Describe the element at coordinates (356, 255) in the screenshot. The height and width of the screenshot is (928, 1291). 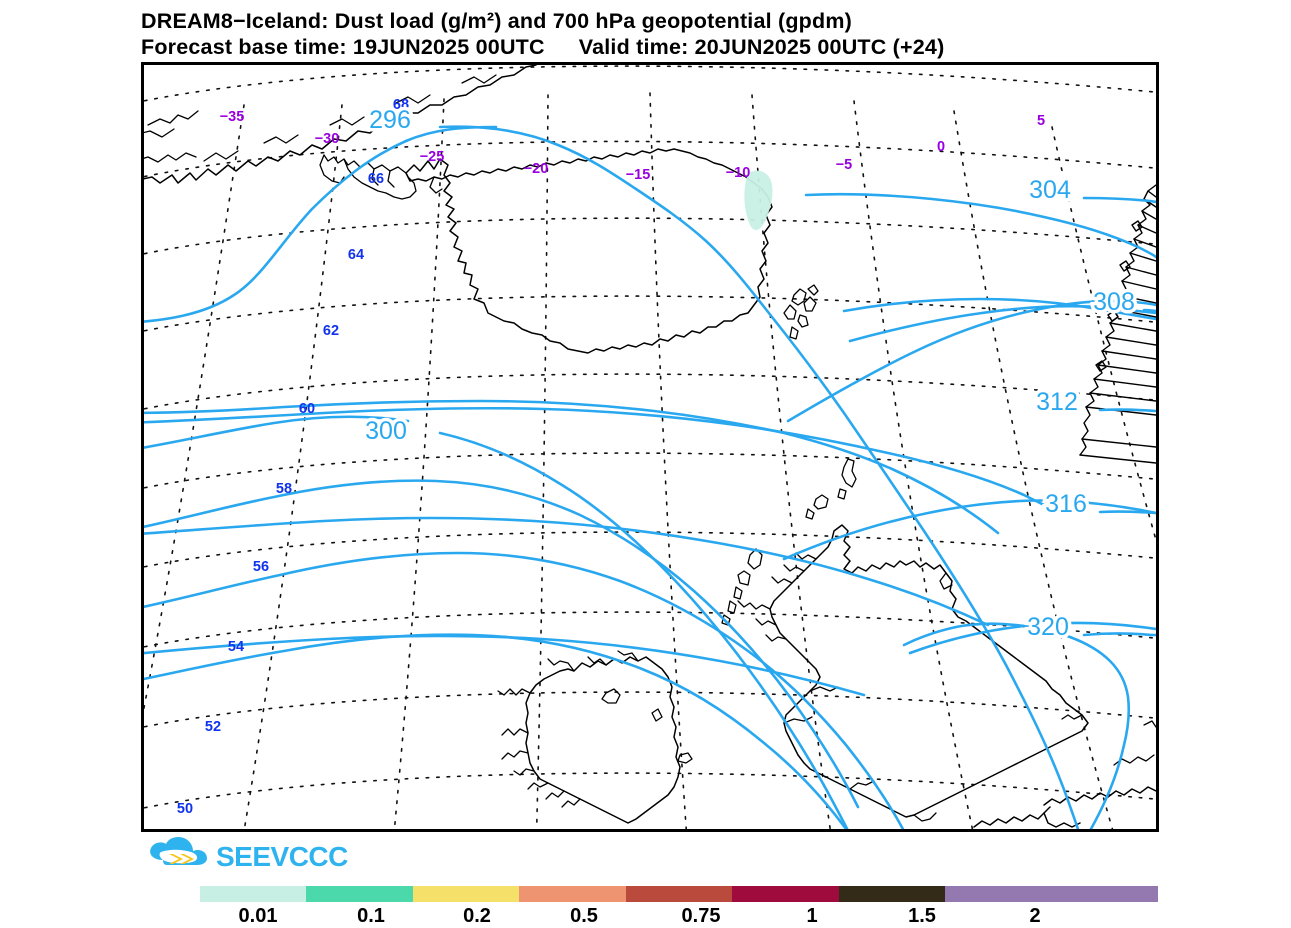
I see `lat-label: 64` at that location.